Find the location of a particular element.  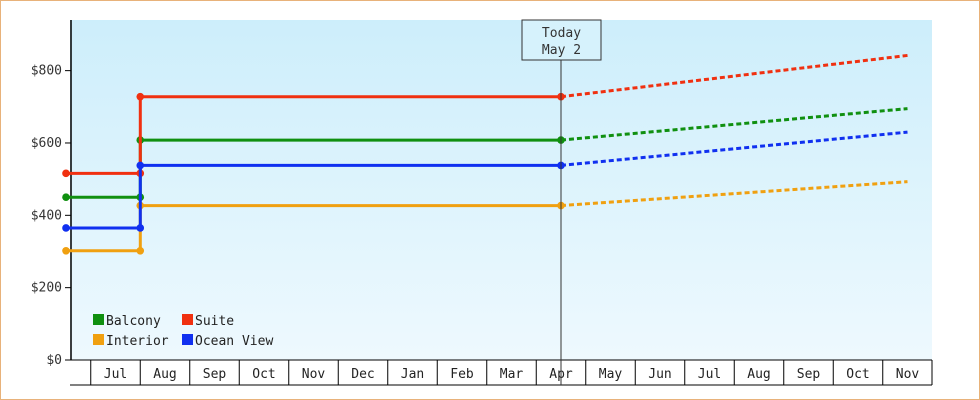

series-projection-ocean-view is located at coordinates (734, 148).